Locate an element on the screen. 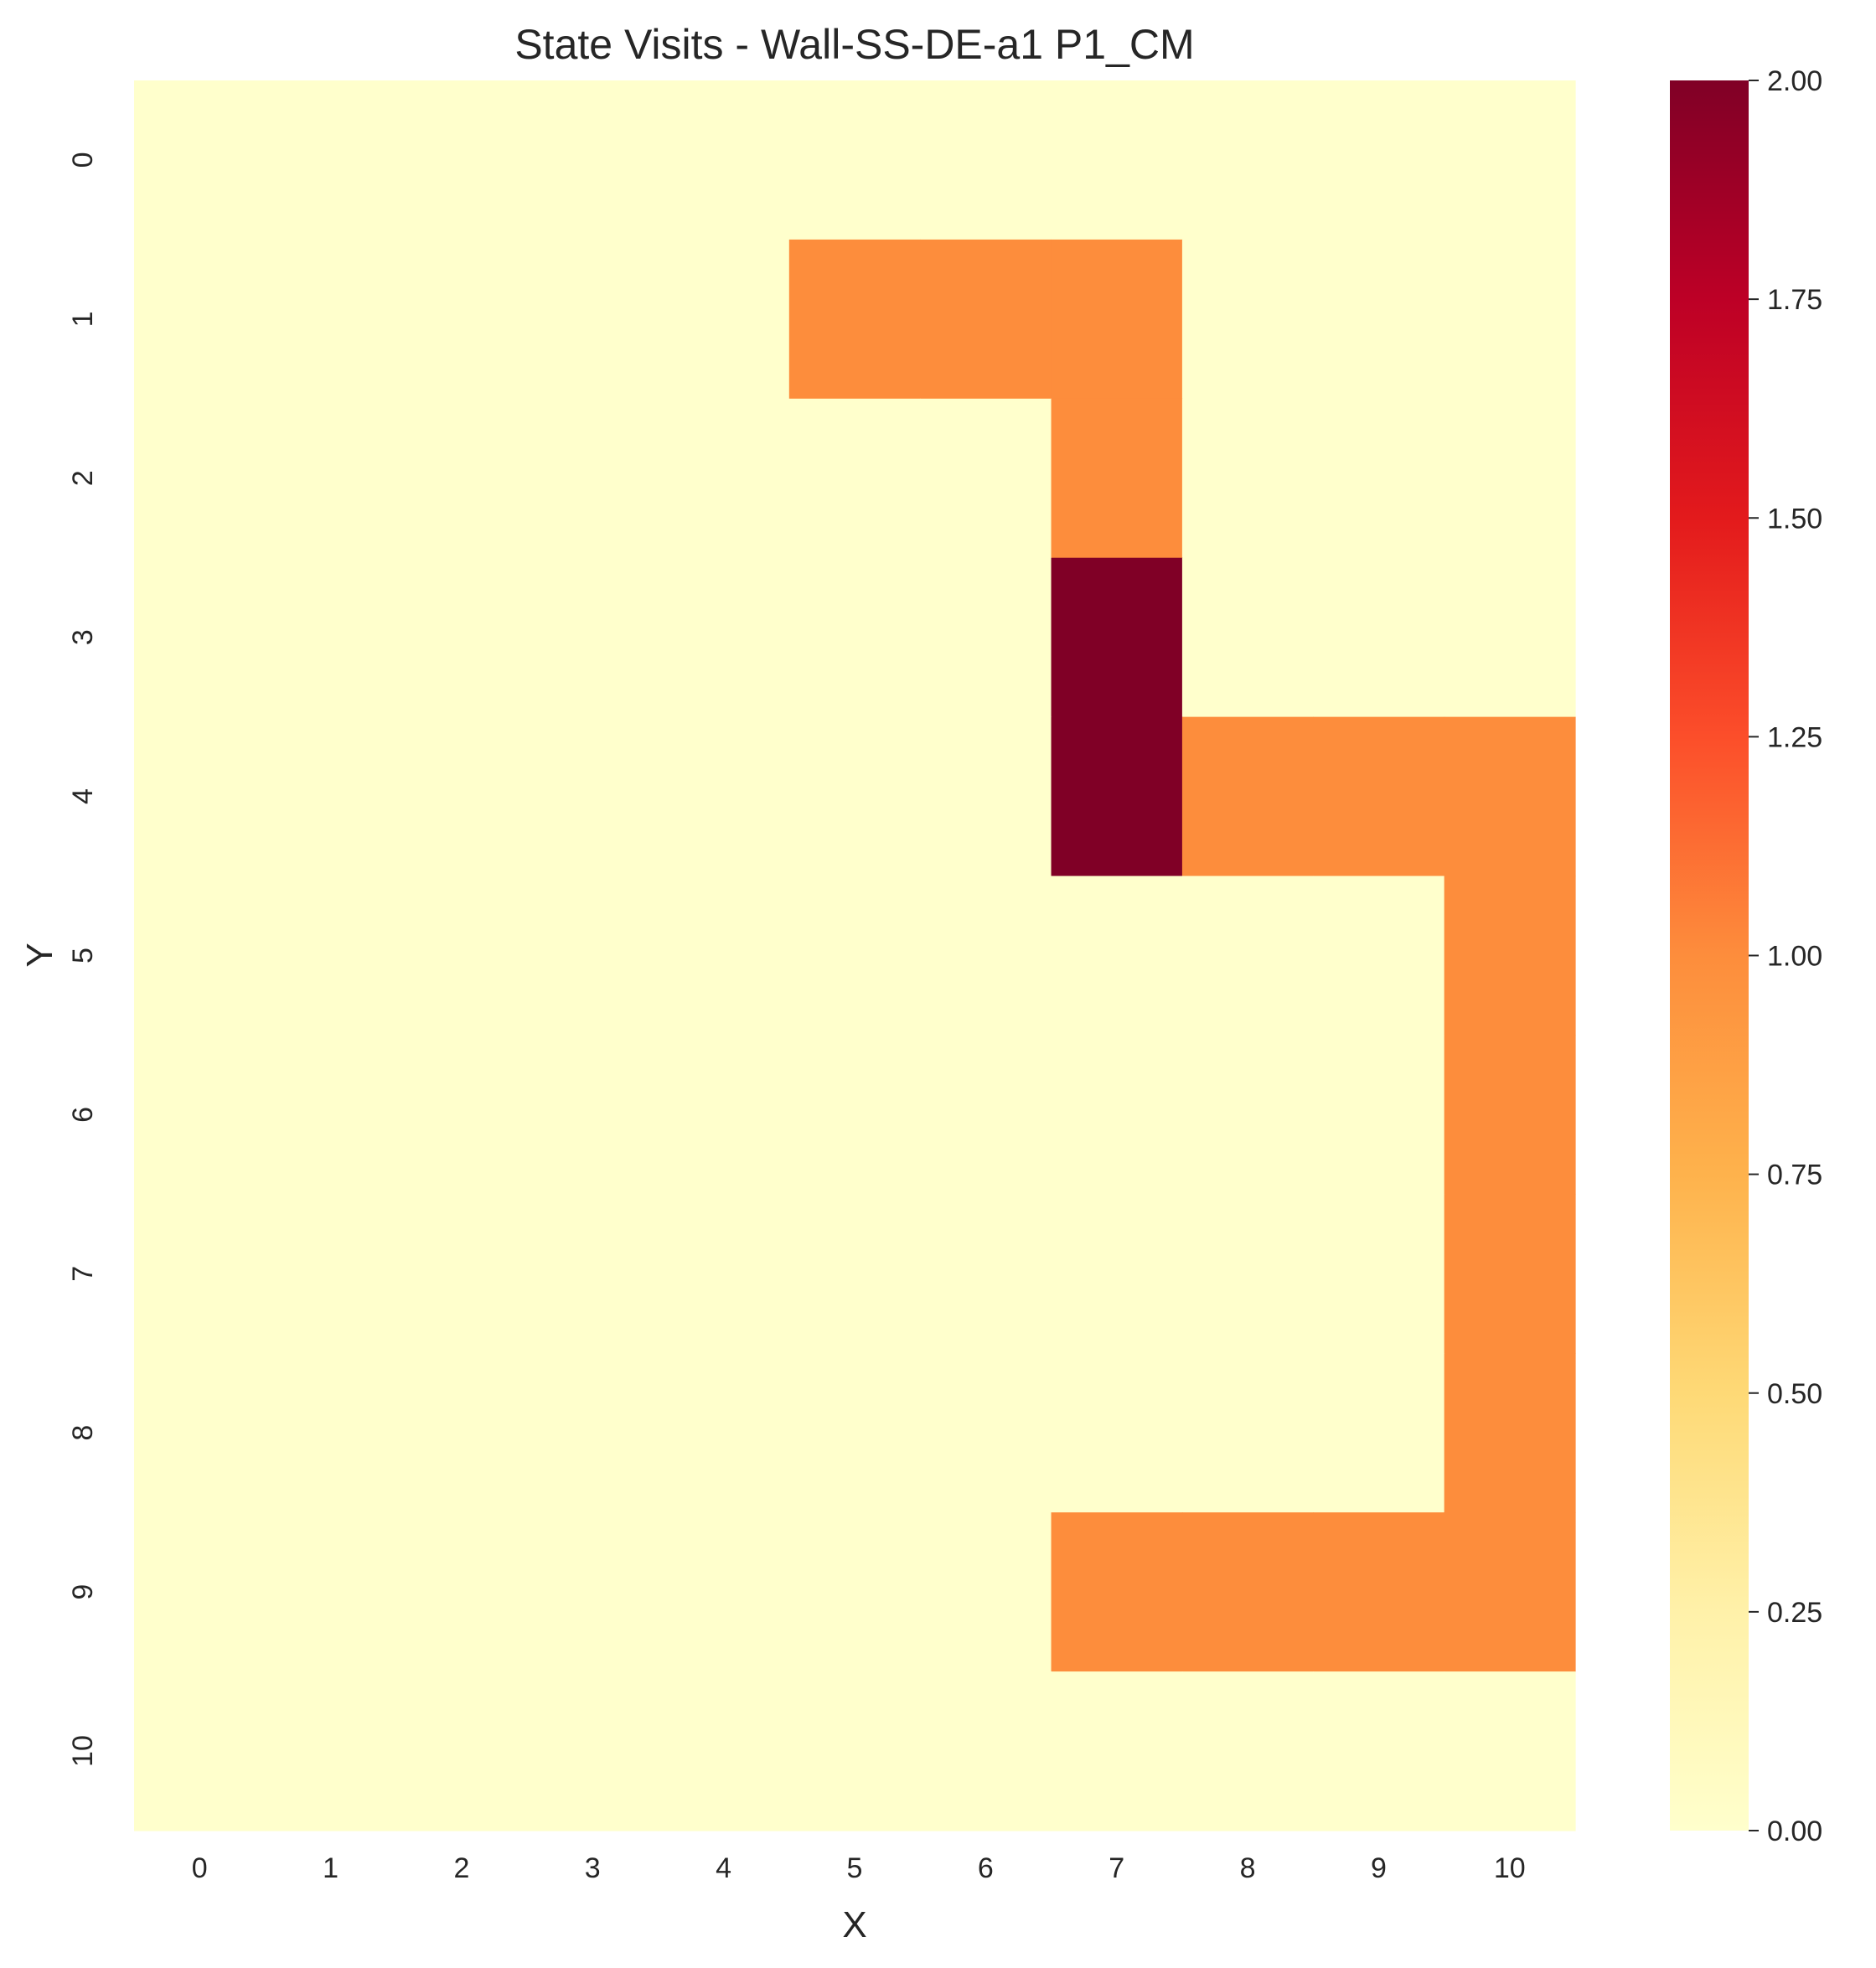 This screenshot has height=1968, width=1876. colorbar: 0.00 0.25 0.50 0.75 1.00 1.25 1.50 1.75 2.00 is located at coordinates (1746, 956).